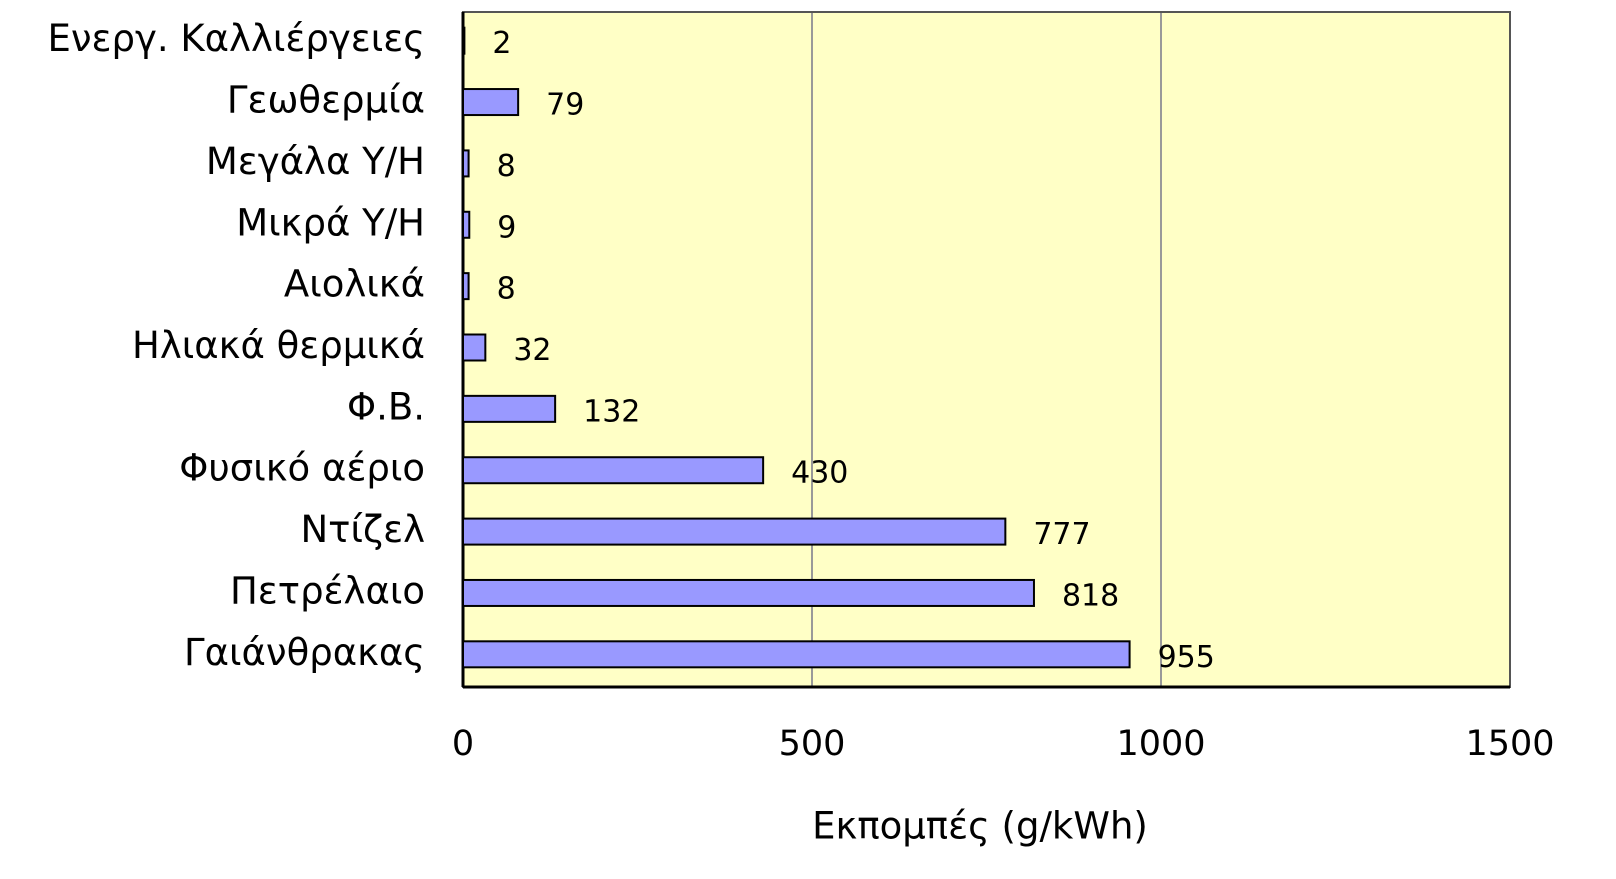 This screenshot has height=879, width=1616. I want to click on y-tick-label: Πετρέλαιο, so click(327, 590).